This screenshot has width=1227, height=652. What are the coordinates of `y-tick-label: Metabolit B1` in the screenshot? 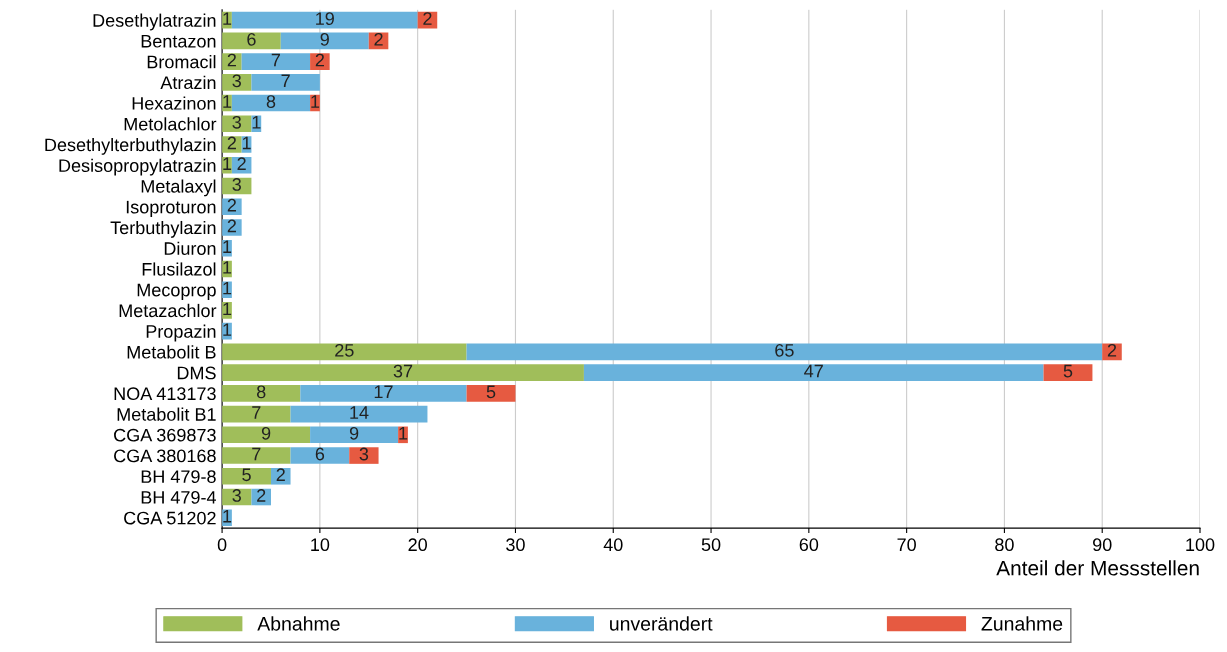 It's located at (166, 414).